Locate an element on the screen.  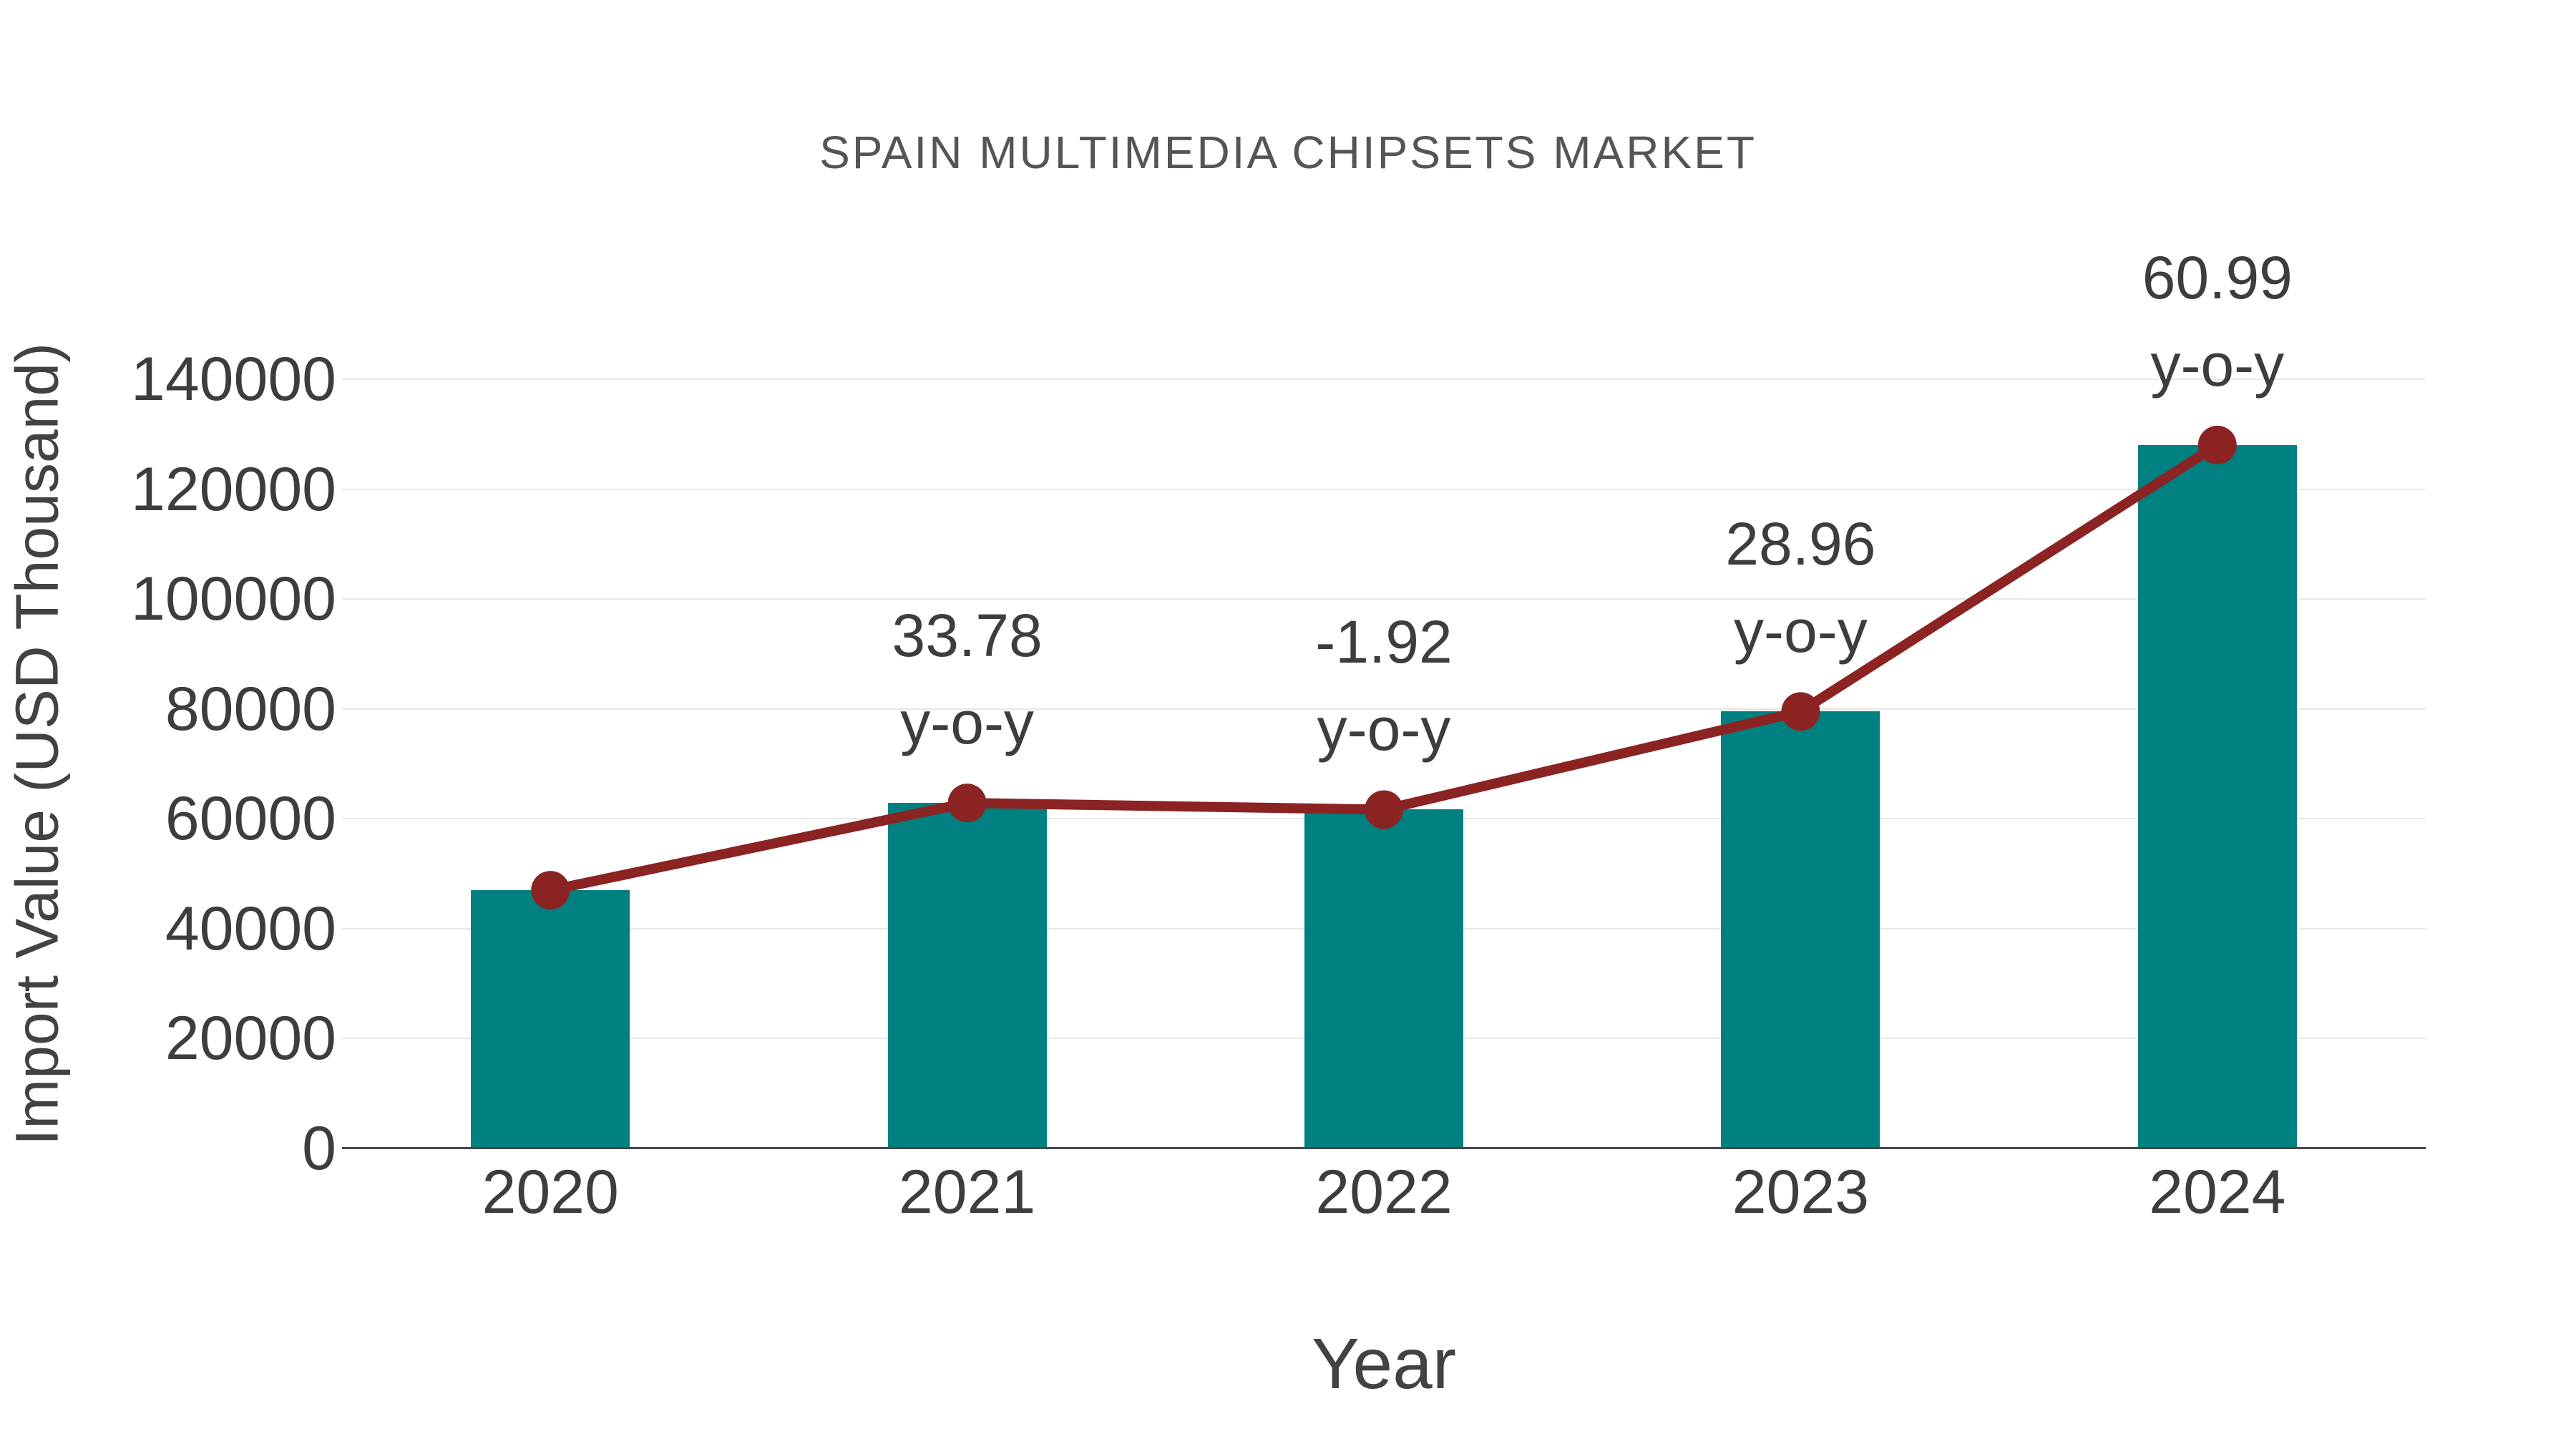
x-tick-label-2024: 2024 is located at coordinates (2217, 1192).